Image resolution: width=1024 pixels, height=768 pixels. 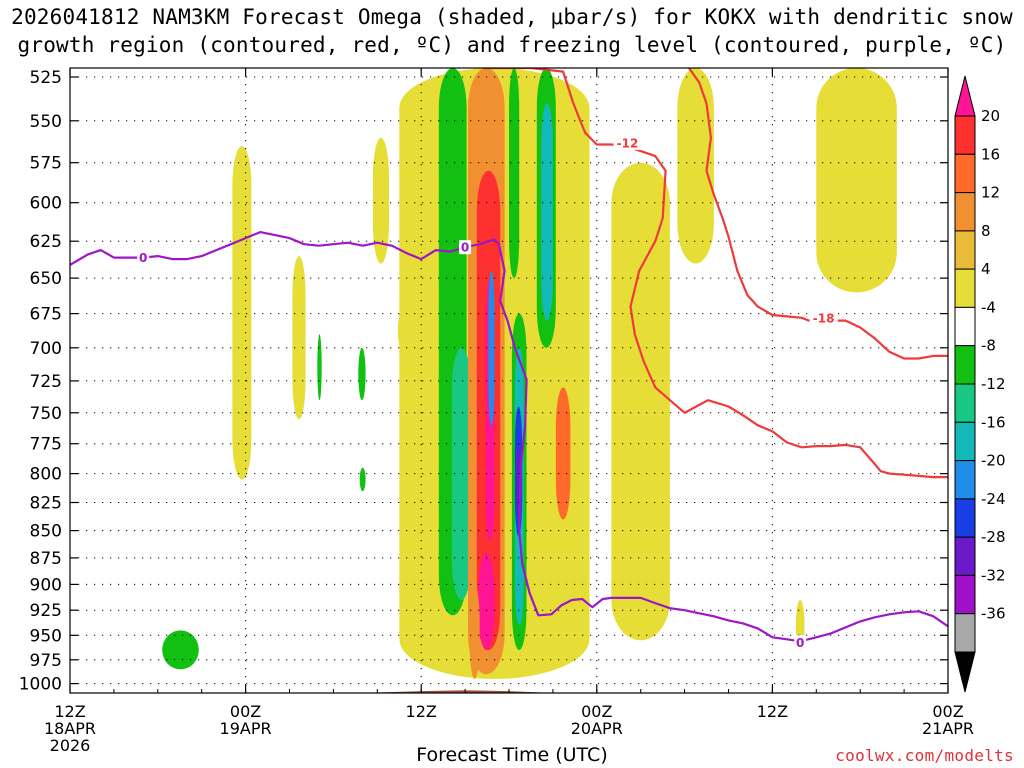 What do you see at coordinates (46, 611) in the screenshot?
I see `y-tick-label-925: 925` at bounding box center [46, 611].